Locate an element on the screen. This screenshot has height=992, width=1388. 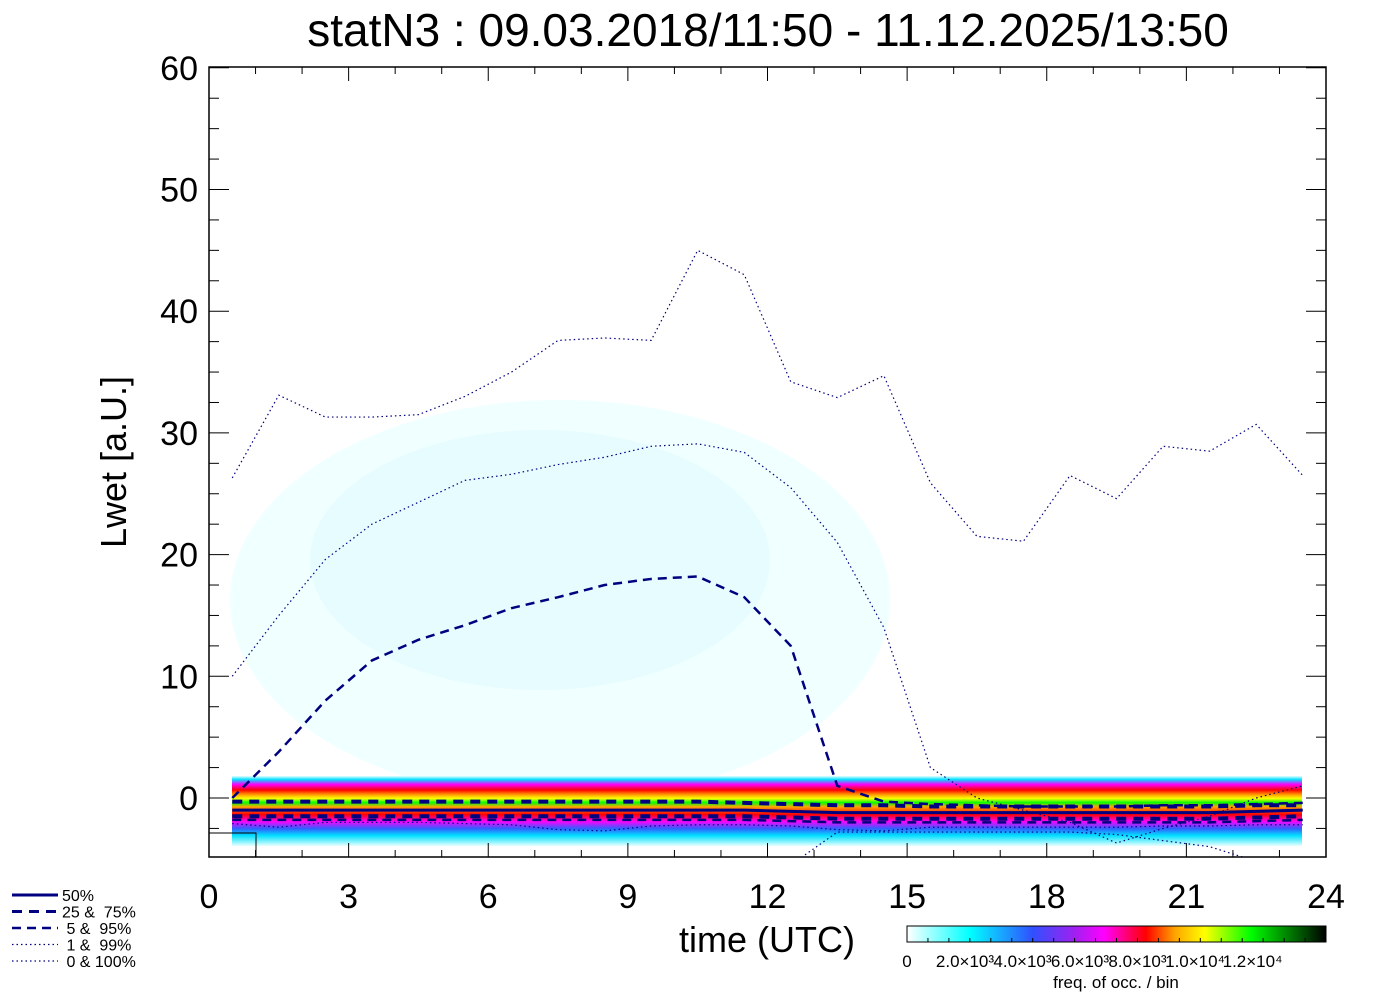
x-tick-label: 9 is located at coordinates (627, 897).